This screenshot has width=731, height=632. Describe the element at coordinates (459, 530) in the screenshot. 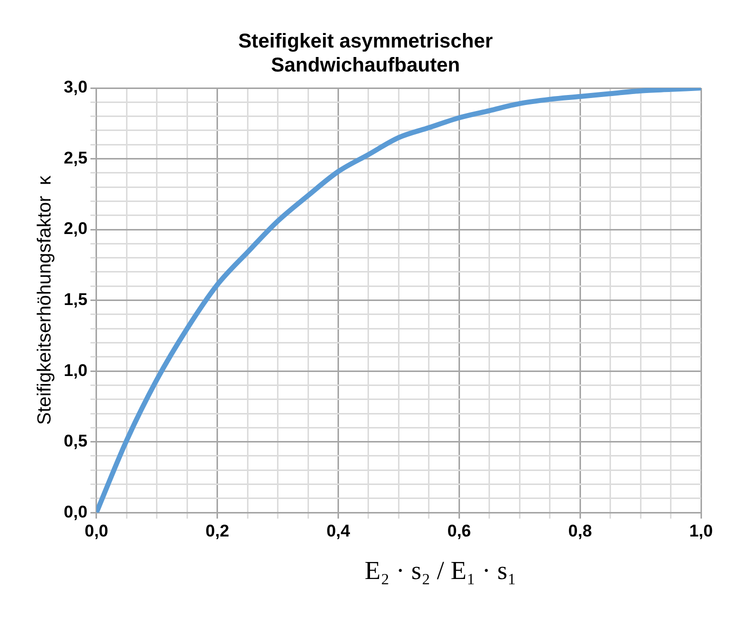

I see `x-tick-label: 0,6` at that location.